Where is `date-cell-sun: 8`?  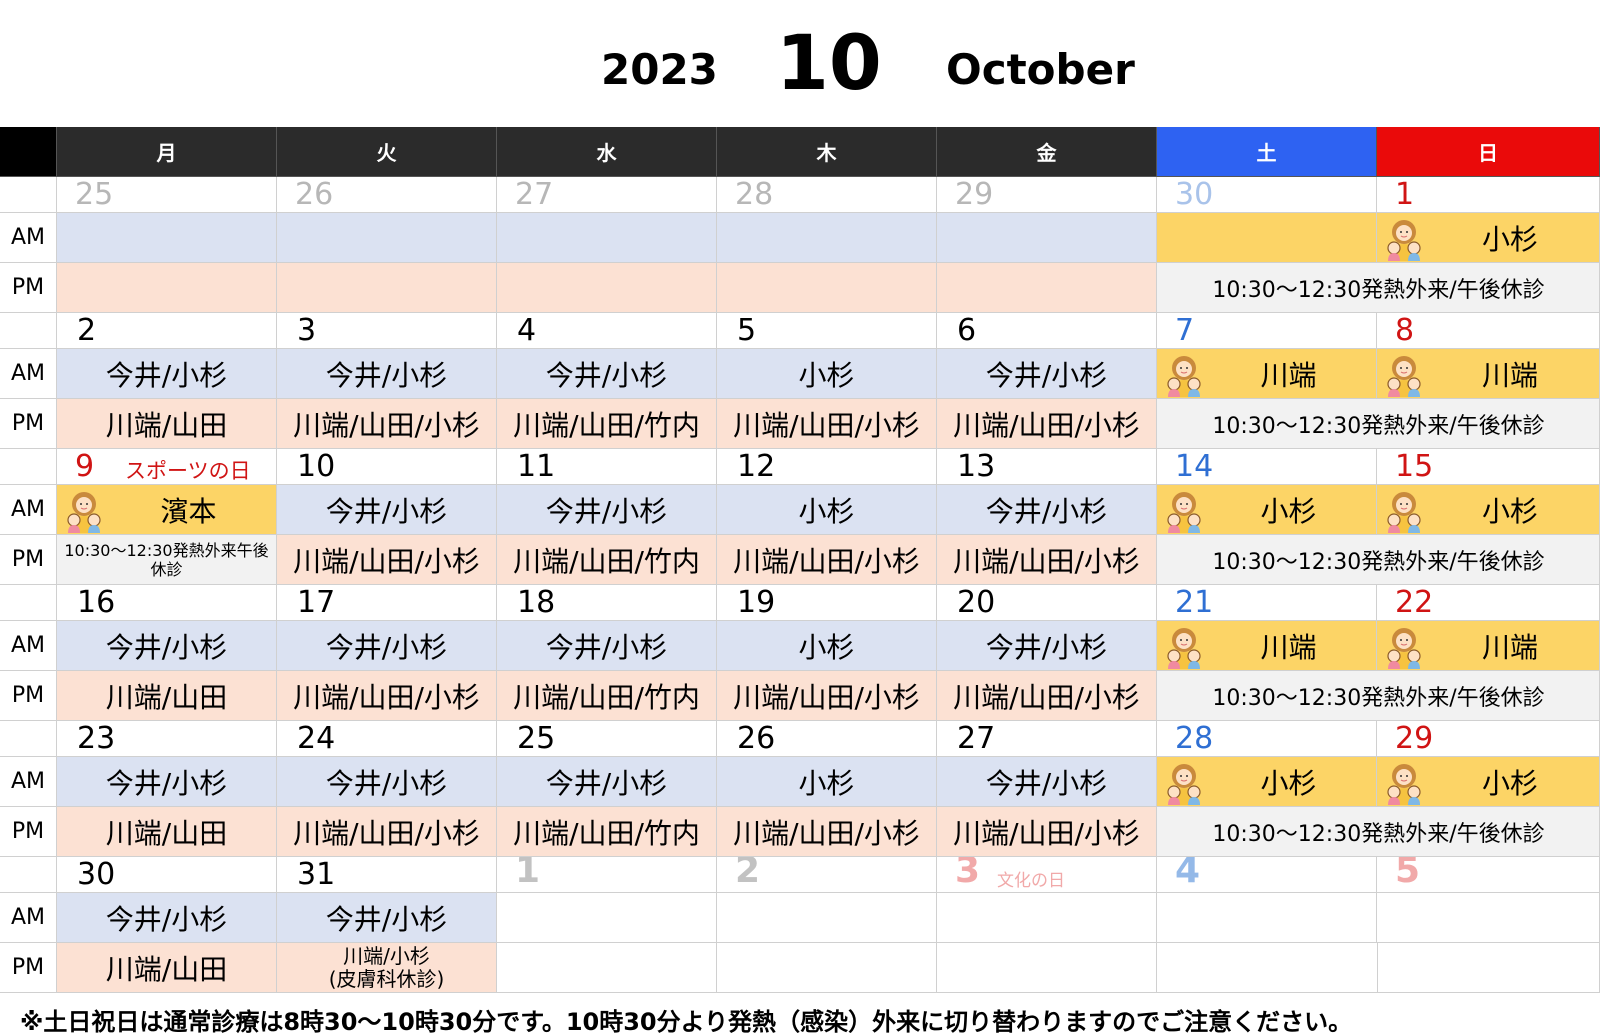
date-cell-sun: 8 is located at coordinates (1488, 331).